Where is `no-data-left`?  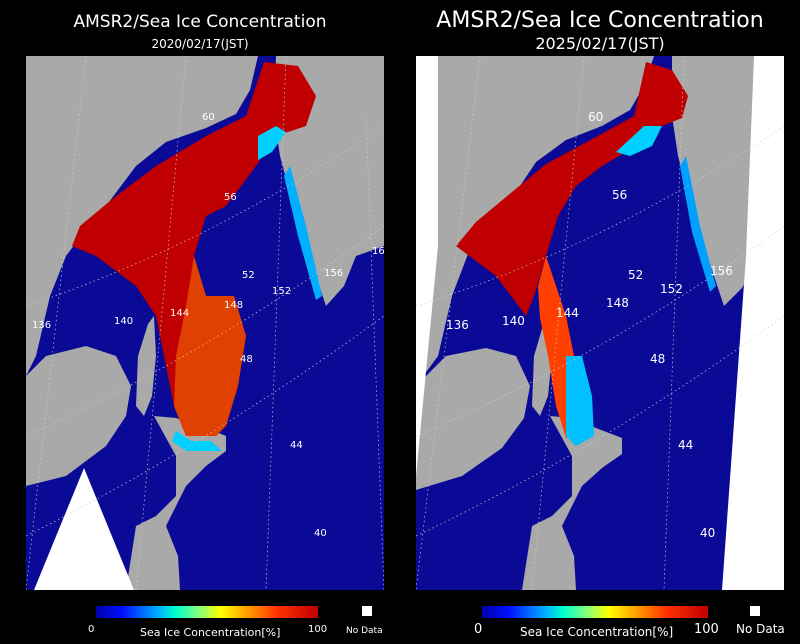 no-data-left is located at coordinates (427, 266).